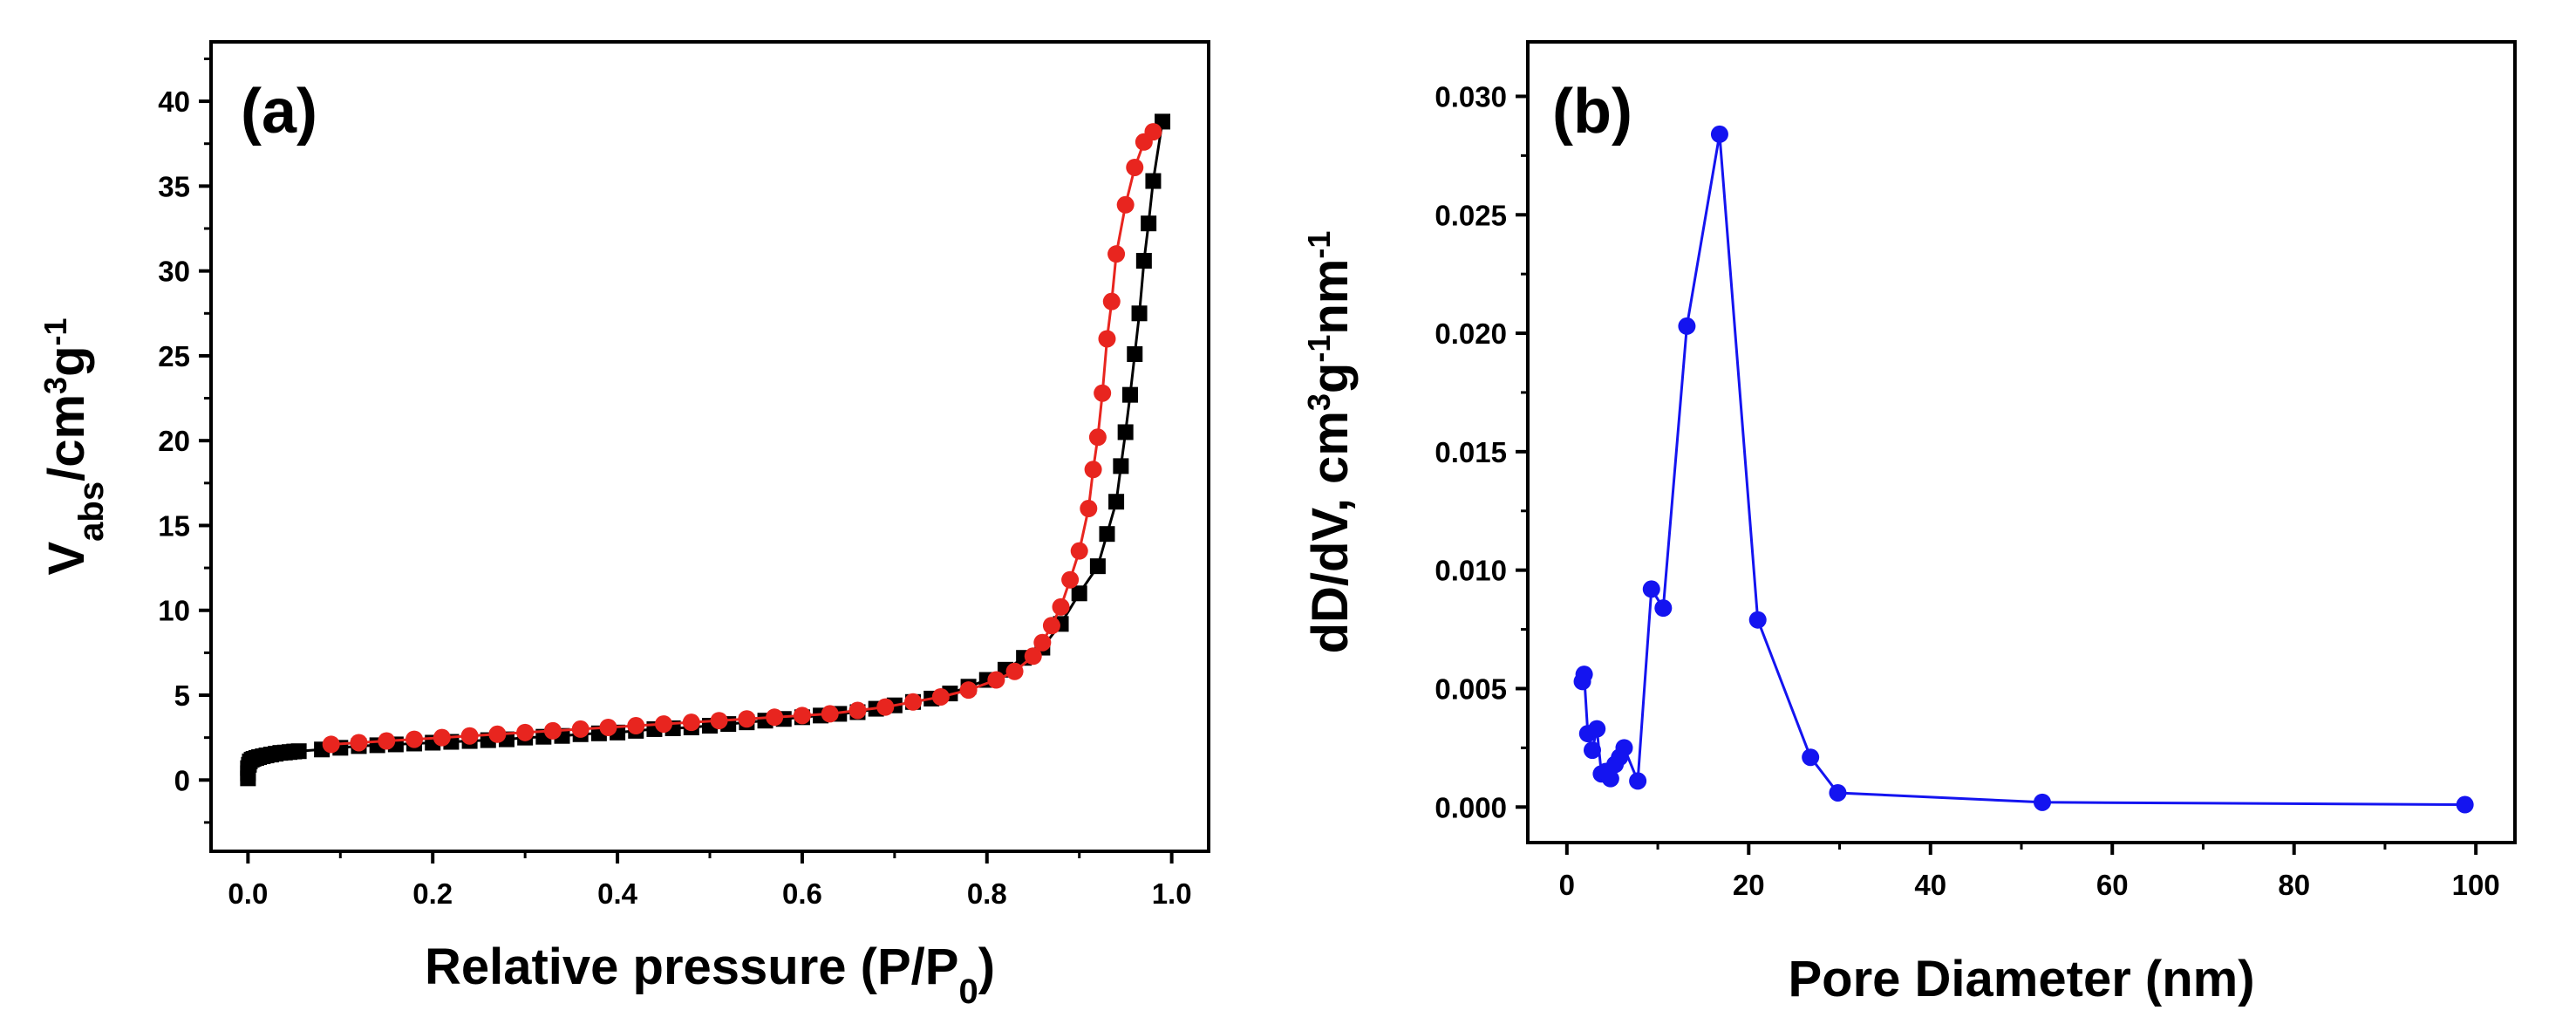  What do you see at coordinates (1592, 112) in the screenshot?
I see `panel-label-b: (b)` at bounding box center [1592, 112].